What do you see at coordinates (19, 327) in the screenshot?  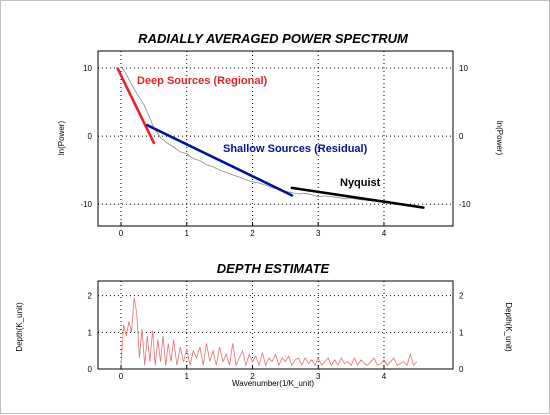 I see `depth-ylabel-left: Depth(K_unit)` at bounding box center [19, 327].